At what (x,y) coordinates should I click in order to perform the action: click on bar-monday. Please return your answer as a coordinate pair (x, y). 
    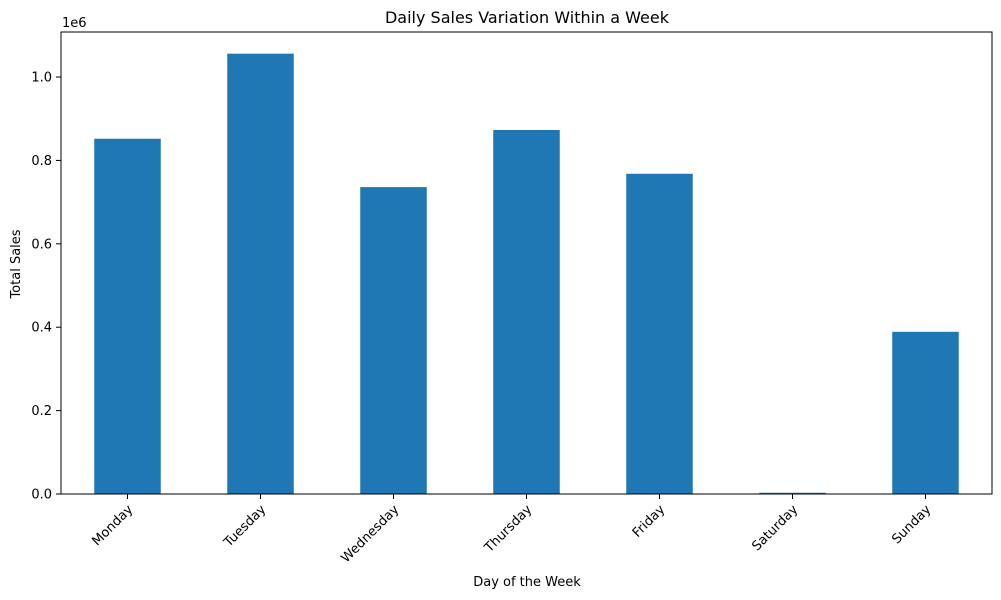
    Looking at the image, I should click on (127, 316).